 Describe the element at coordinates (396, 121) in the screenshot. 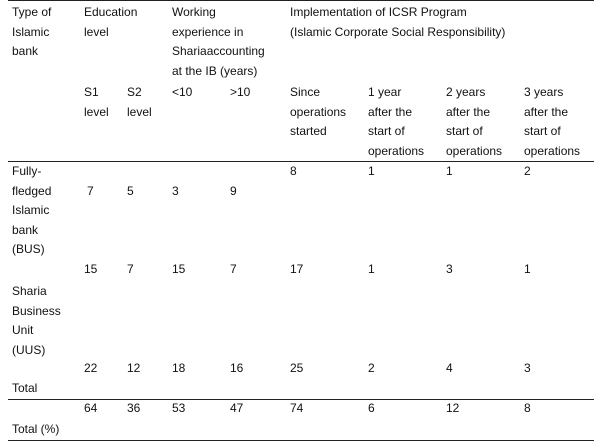

I see `subheader-1-year: 1 year after the start of operations` at that location.